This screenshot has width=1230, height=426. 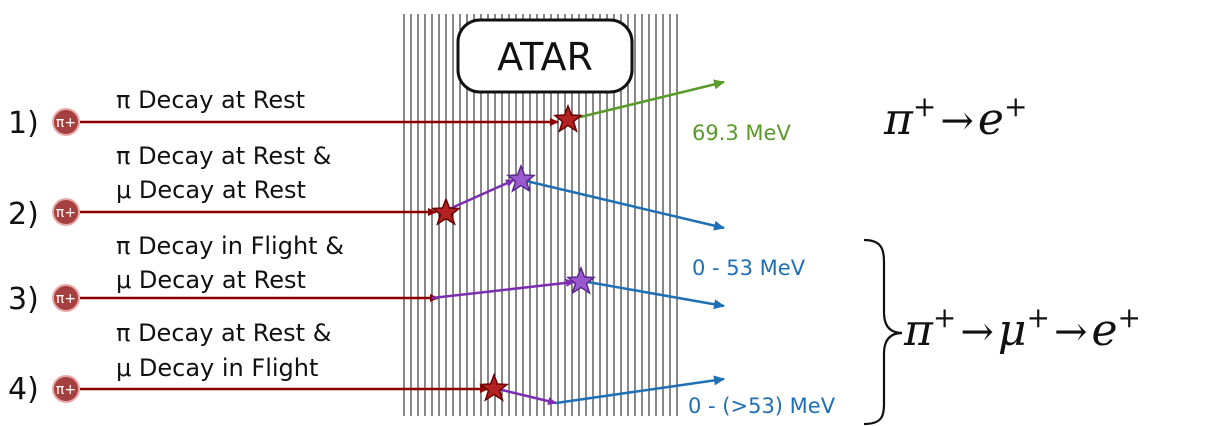 What do you see at coordinates (749, 268) in the screenshot?
I see `energy-label-michel: 0 - 53 MeV` at bounding box center [749, 268].